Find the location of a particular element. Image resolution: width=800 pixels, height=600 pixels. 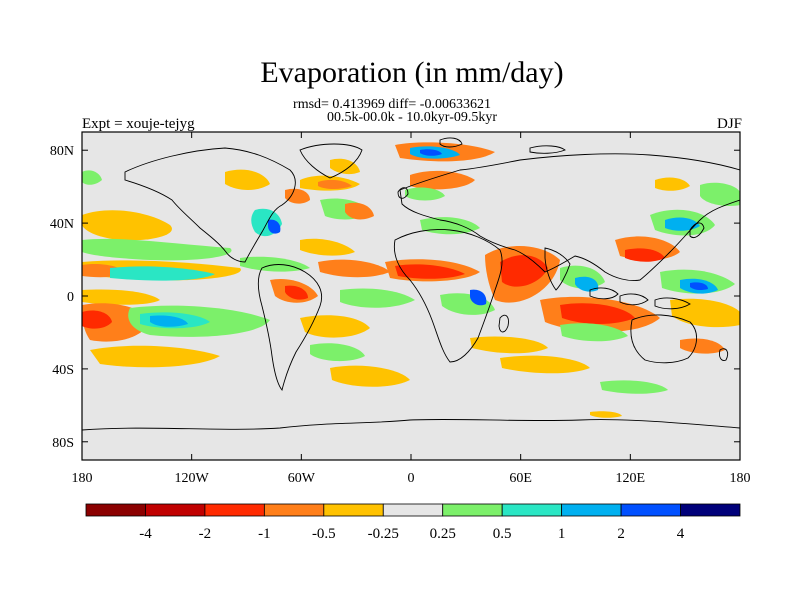

colorbar is located at coordinates (413, 510).